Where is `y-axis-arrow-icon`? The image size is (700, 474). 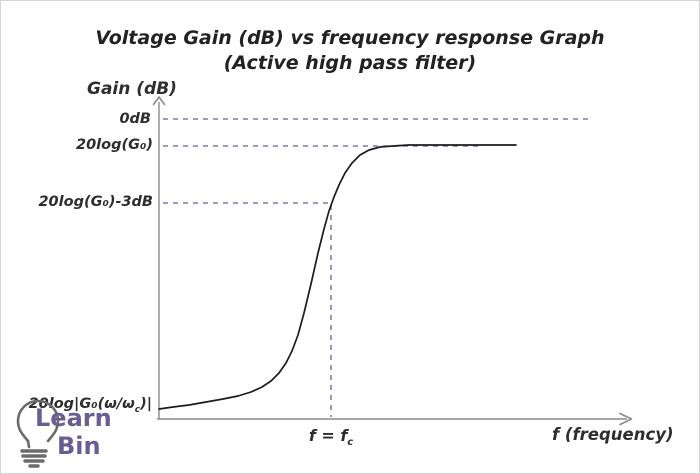
y-axis-arrow-icon is located at coordinates (159, 101).